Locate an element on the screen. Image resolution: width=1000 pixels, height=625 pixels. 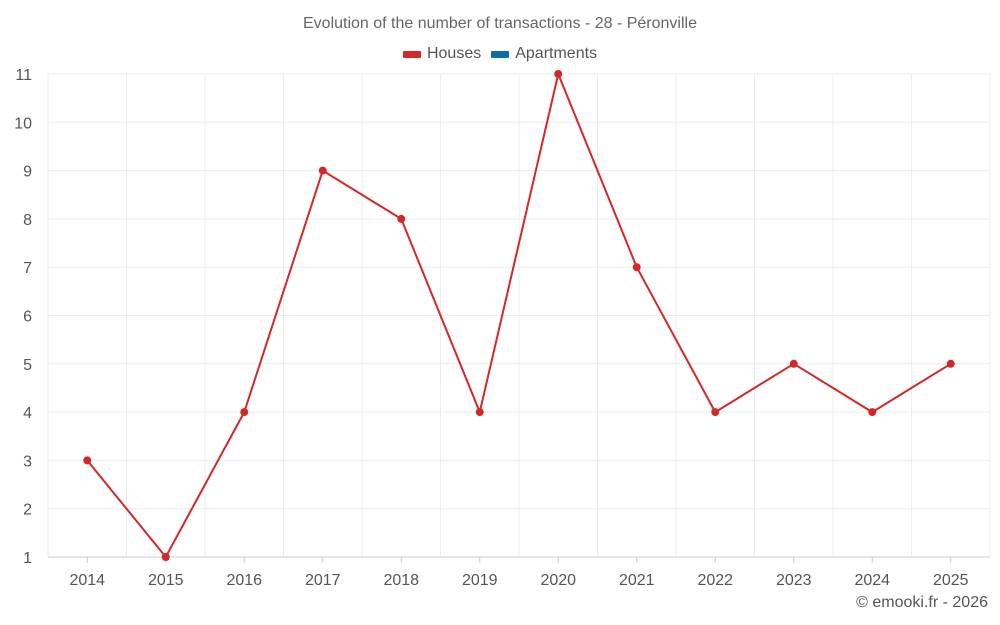
y-tick-label: 9 is located at coordinates (27, 172).